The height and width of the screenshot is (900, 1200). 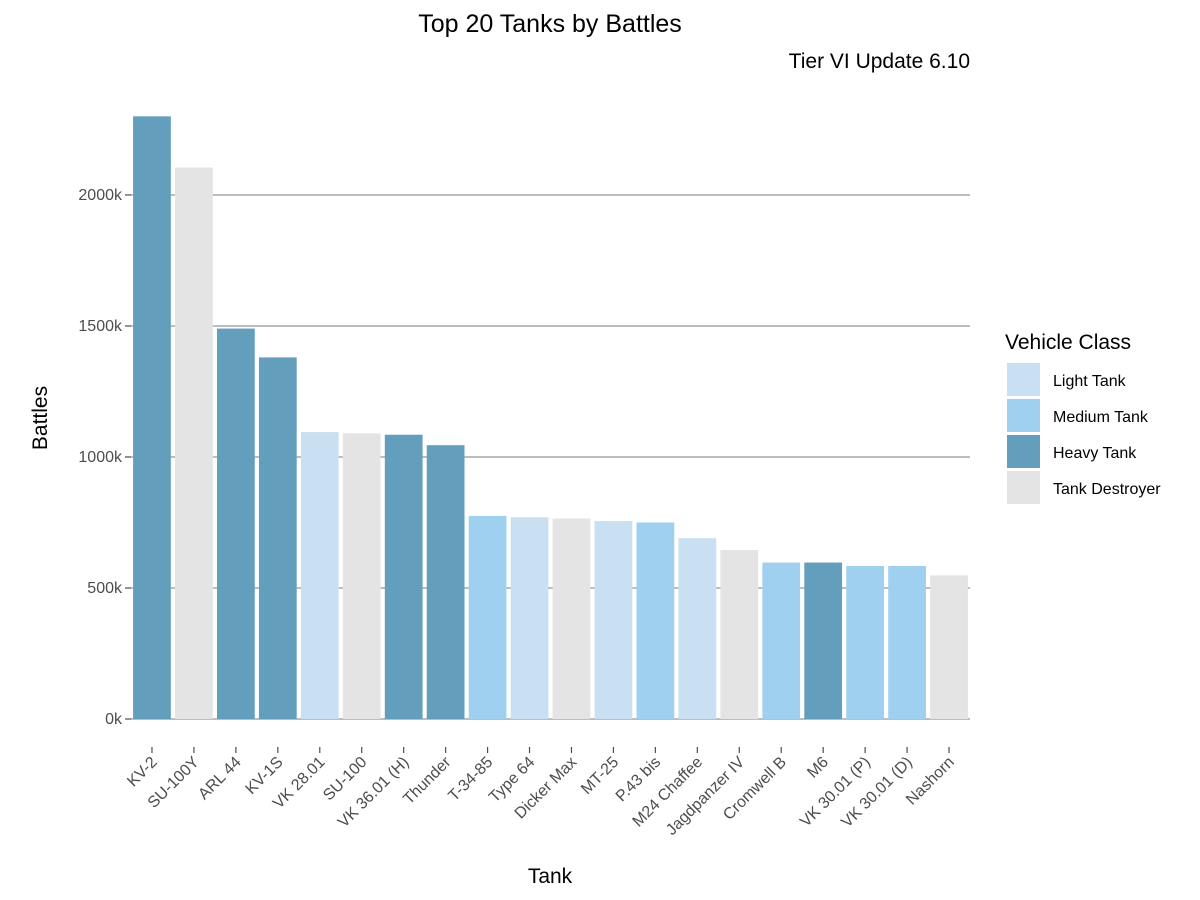 I want to click on y-tick-label: 0k, so click(x=114, y=719).